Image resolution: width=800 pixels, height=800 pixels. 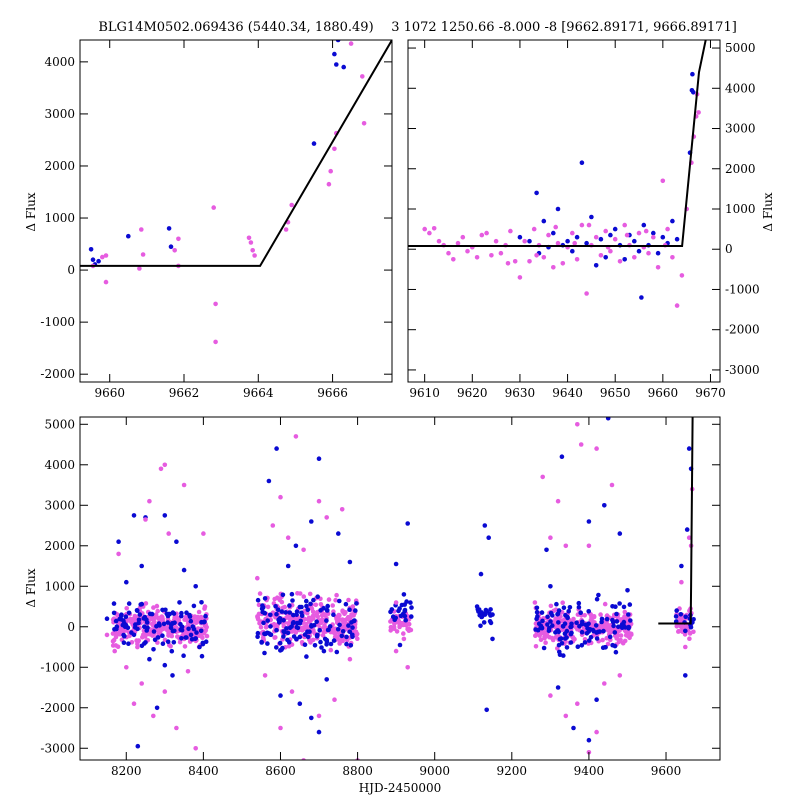 I want to click on x-tick-label: 9200, so click(x=512, y=771).